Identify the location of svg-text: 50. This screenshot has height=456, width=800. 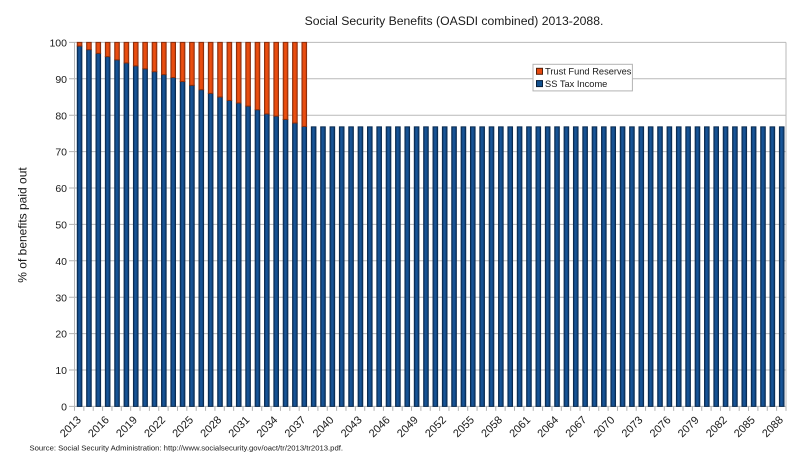
(61, 226).